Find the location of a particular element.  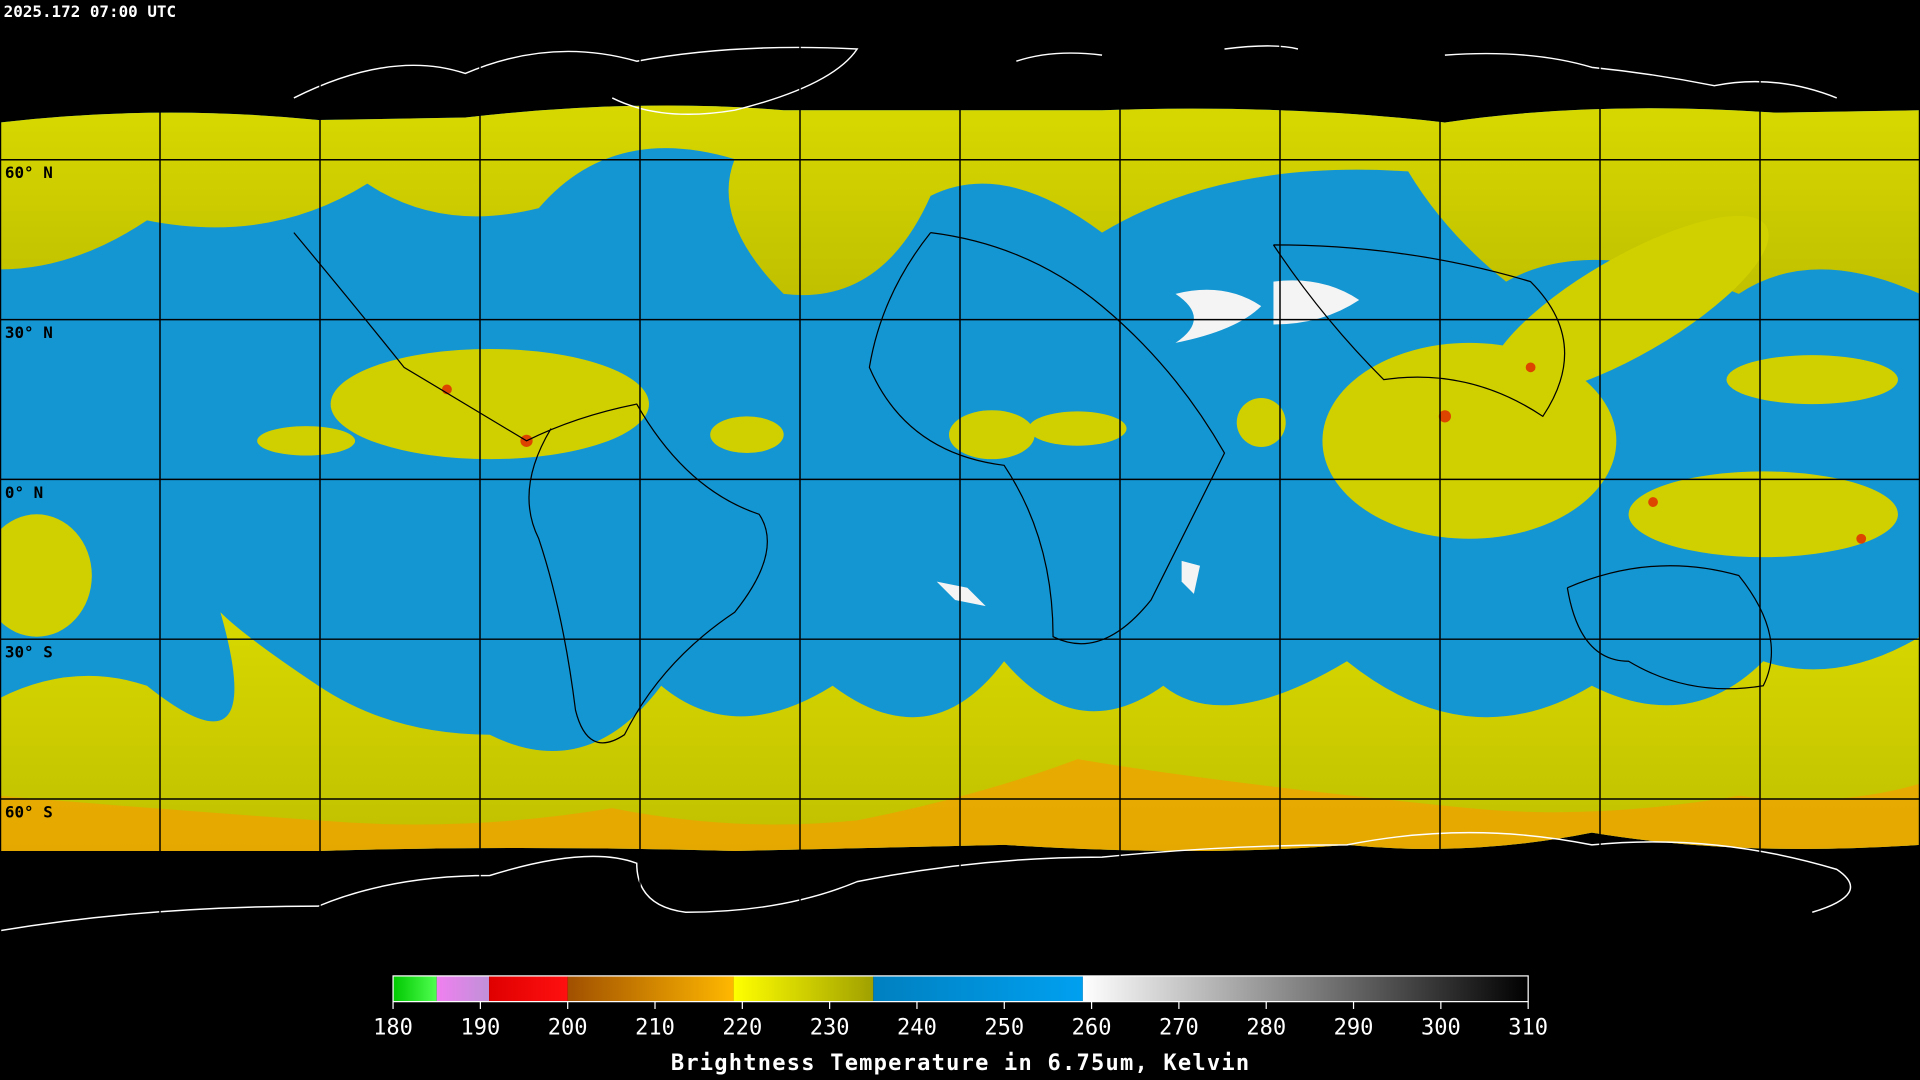

colorbar-tick-label: 190 is located at coordinates (480, 1028).